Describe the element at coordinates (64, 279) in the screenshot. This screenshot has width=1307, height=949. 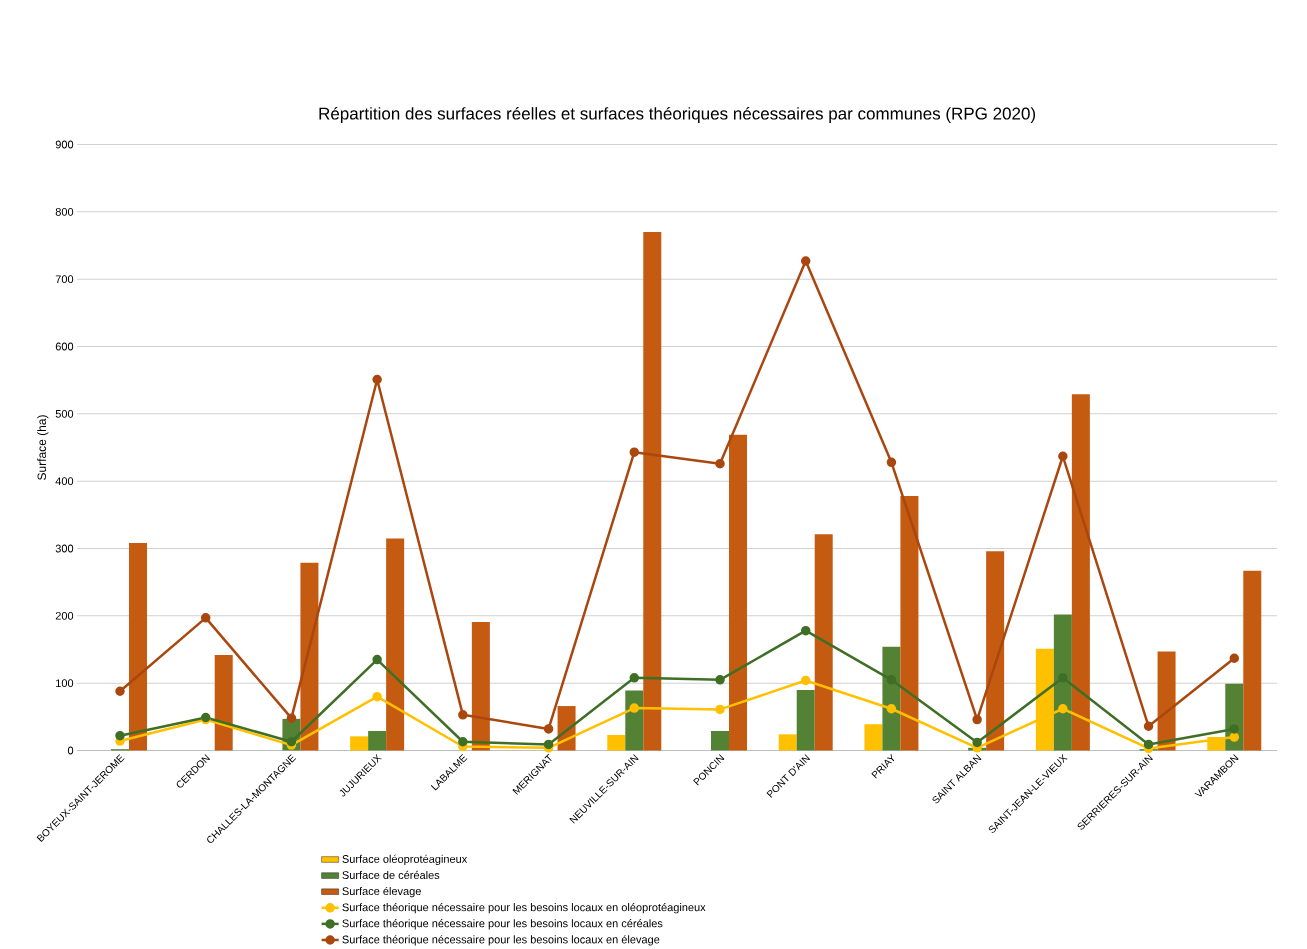
I see `y-tick-label: 700` at that location.